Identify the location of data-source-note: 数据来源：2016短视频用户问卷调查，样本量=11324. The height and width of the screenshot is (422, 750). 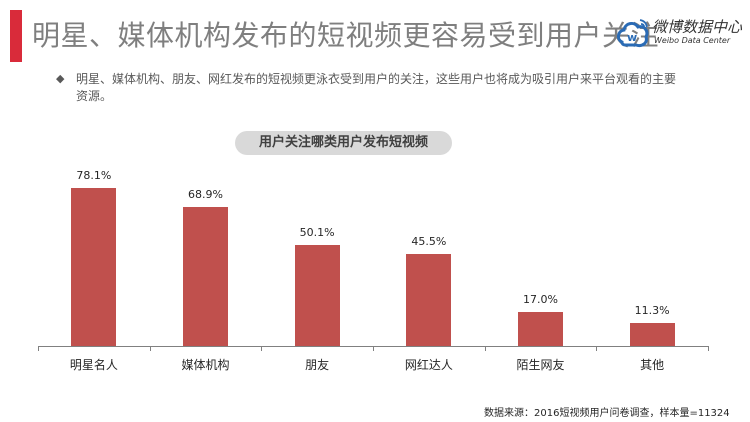
(607, 413).